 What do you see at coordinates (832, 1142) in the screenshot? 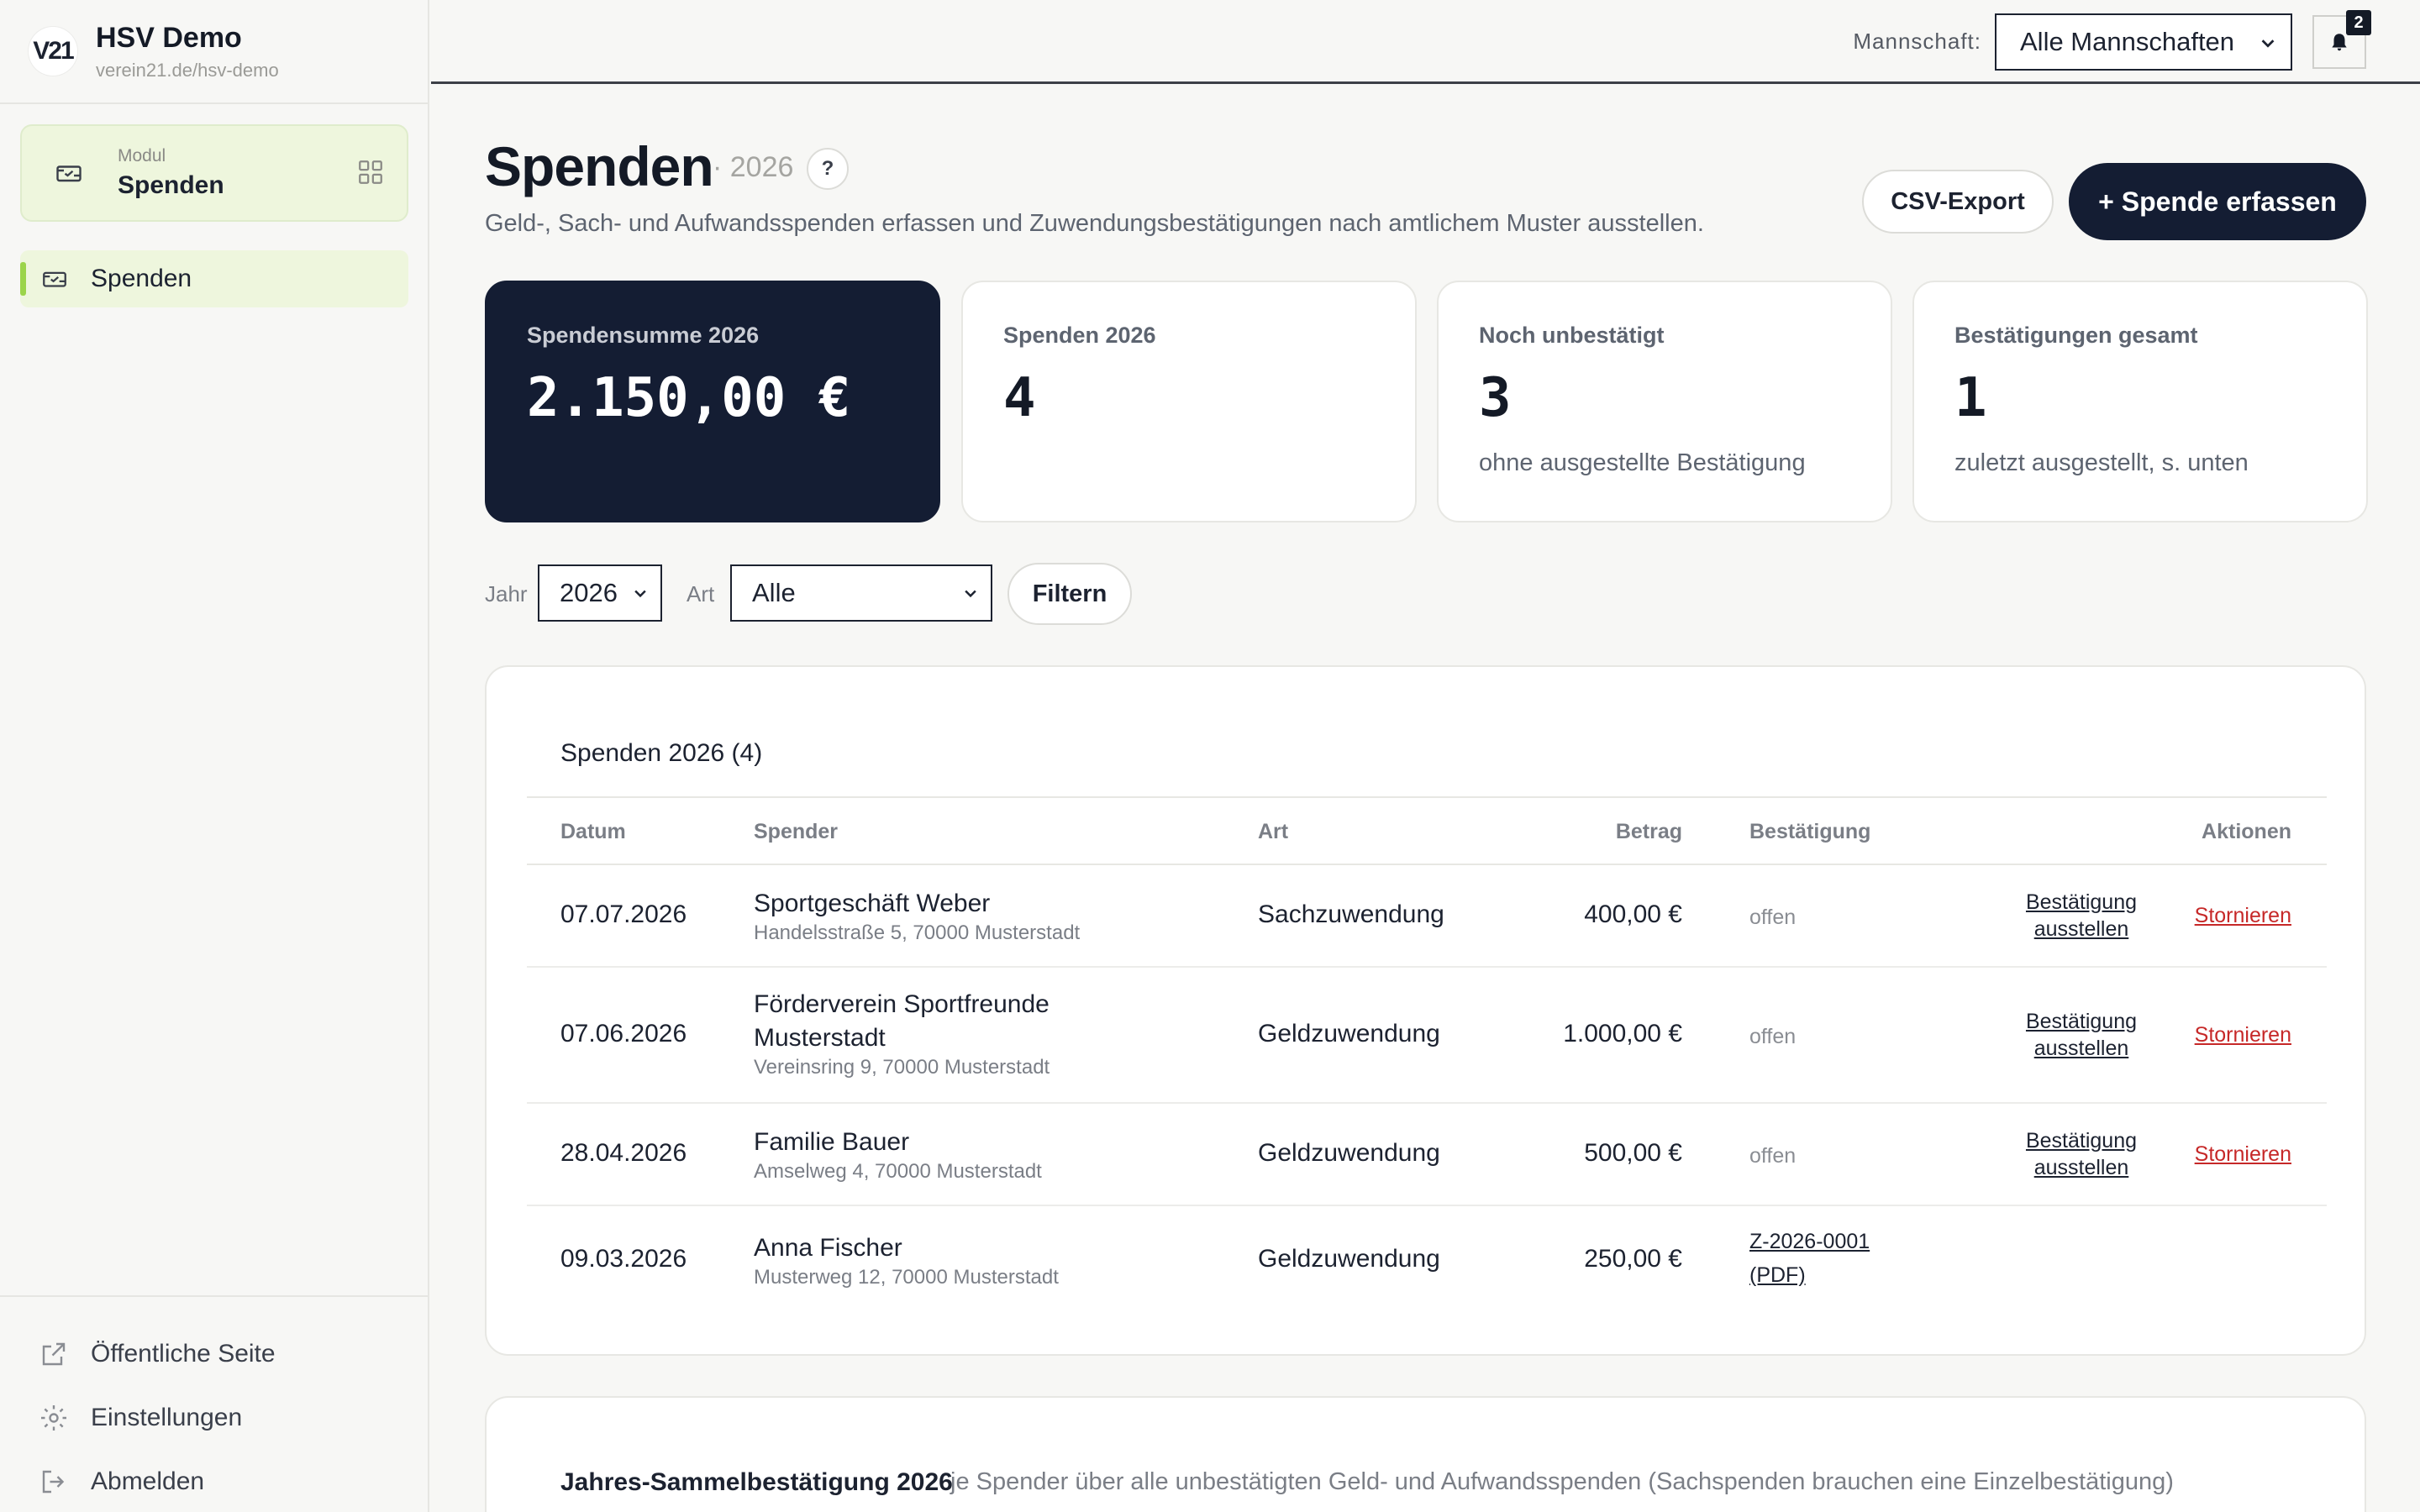
I see `donor-name: Familie Bauer` at bounding box center [832, 1142].